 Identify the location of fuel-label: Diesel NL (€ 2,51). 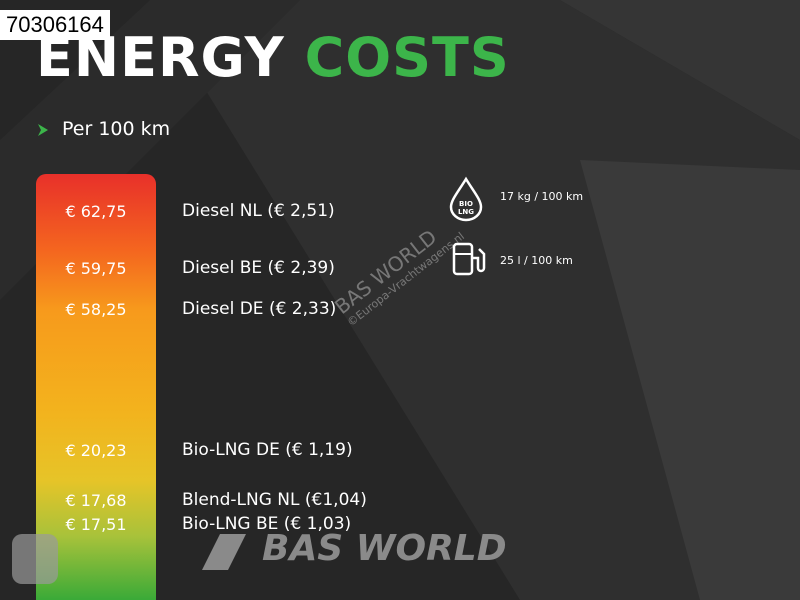
(258, 211).